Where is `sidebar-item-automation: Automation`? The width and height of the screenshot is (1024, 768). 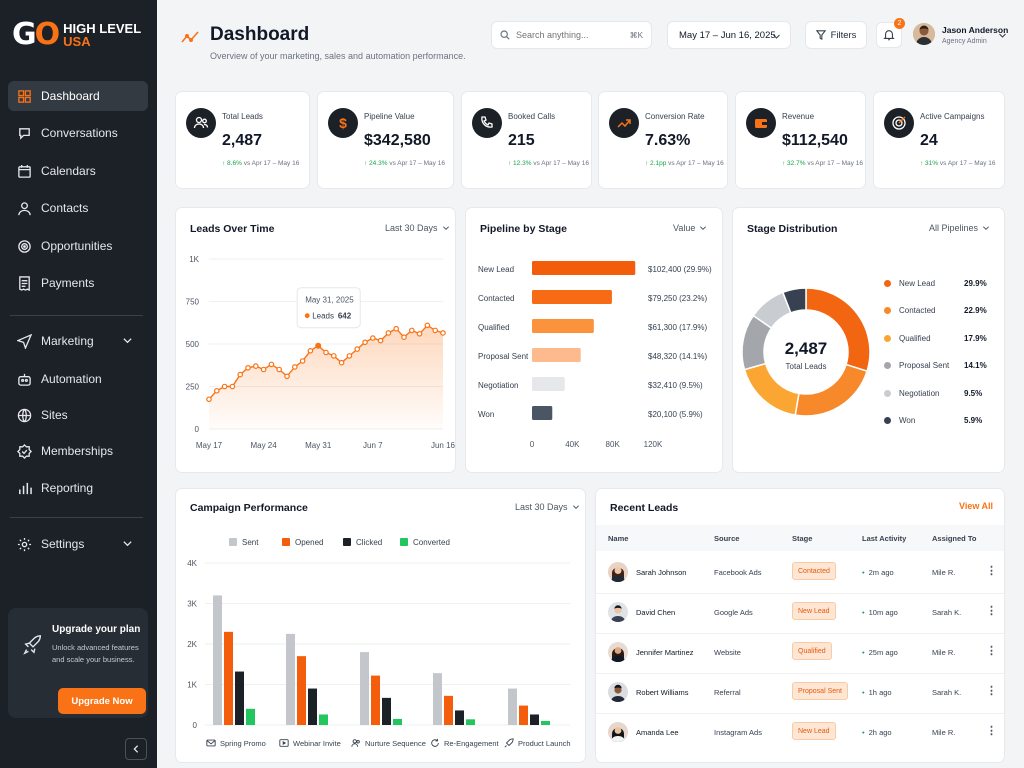
sidebar-item-automation: Automation is located at coordinates (78, 379).